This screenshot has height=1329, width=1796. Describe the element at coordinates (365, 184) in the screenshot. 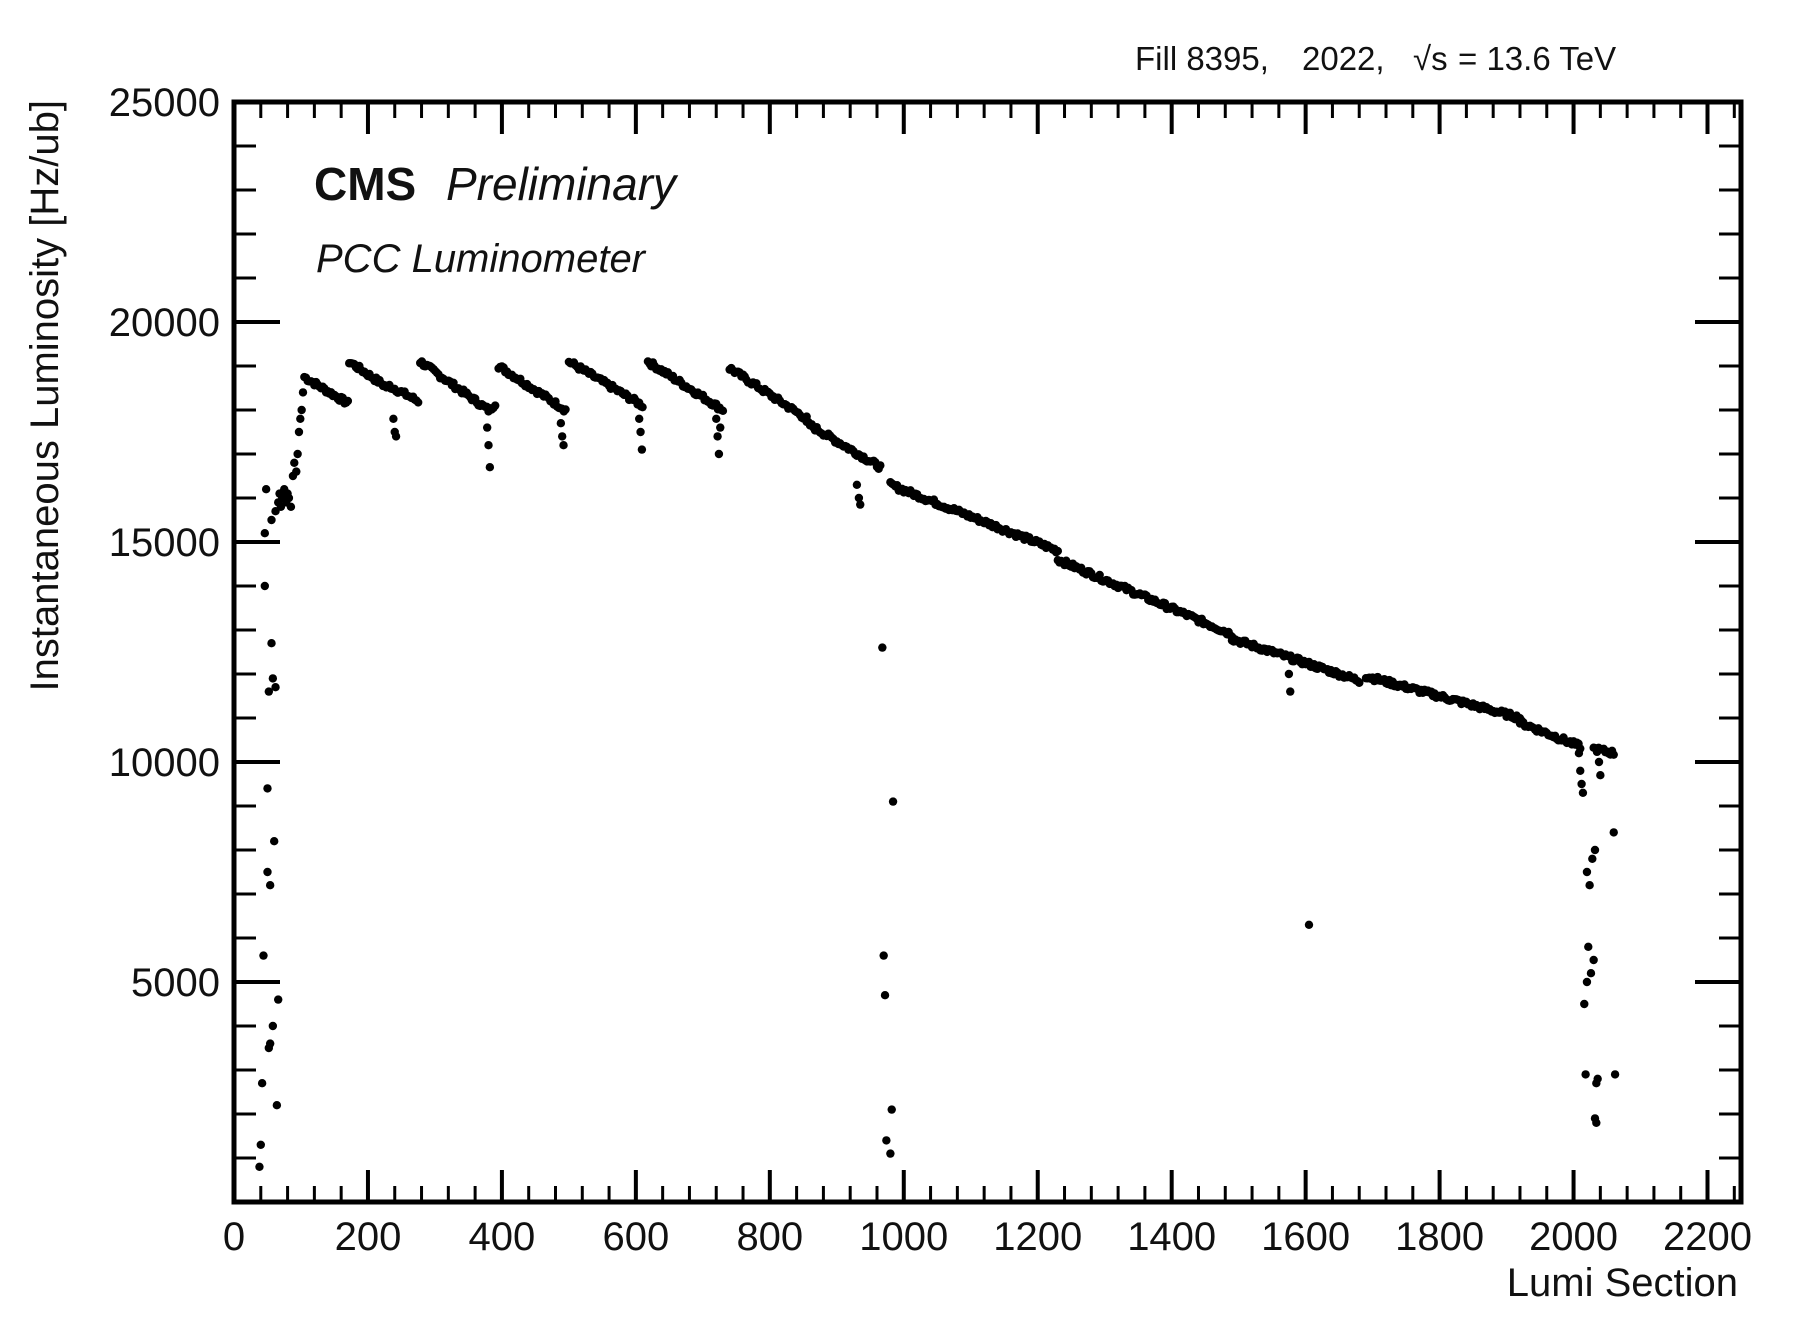

I see `experiment-label: CMS` at that location.